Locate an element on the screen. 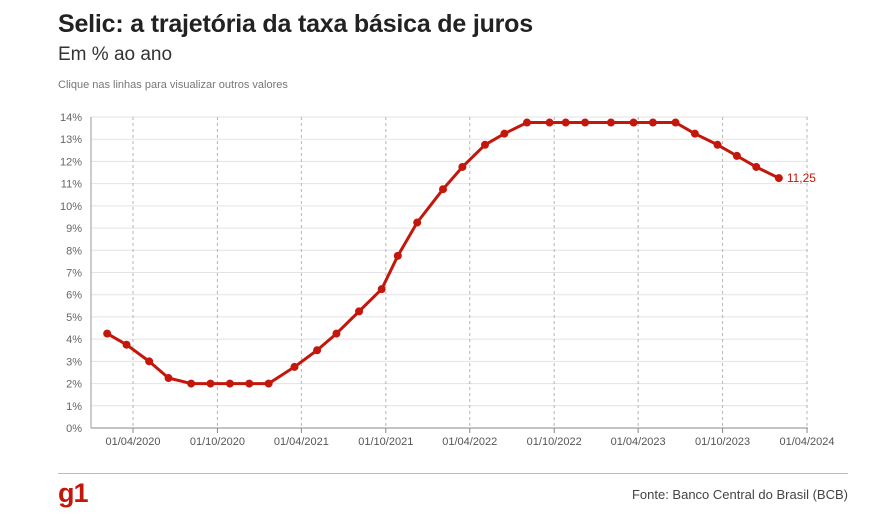 The image size is (875, 528). footer-divider is located at coordinates (453, 473).